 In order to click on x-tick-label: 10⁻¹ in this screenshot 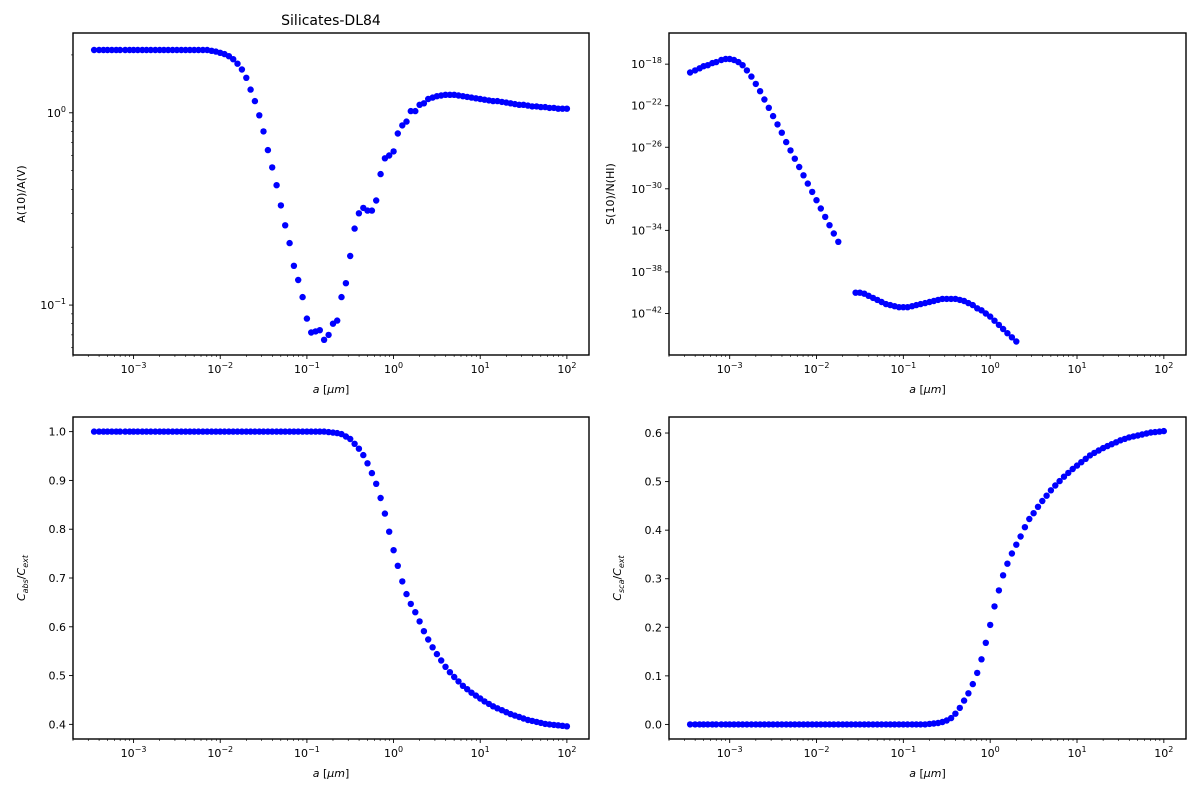, I will do `click(307, 368)`.